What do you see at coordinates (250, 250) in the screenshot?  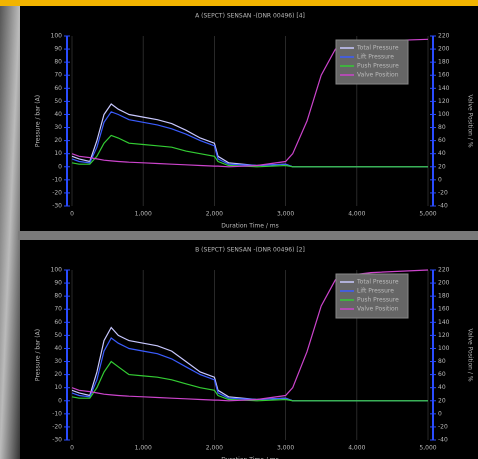 I see `chart-title: B (SEPCT) SENSAN -(DNR 00496) [2]` at bounding box center [250, 250].